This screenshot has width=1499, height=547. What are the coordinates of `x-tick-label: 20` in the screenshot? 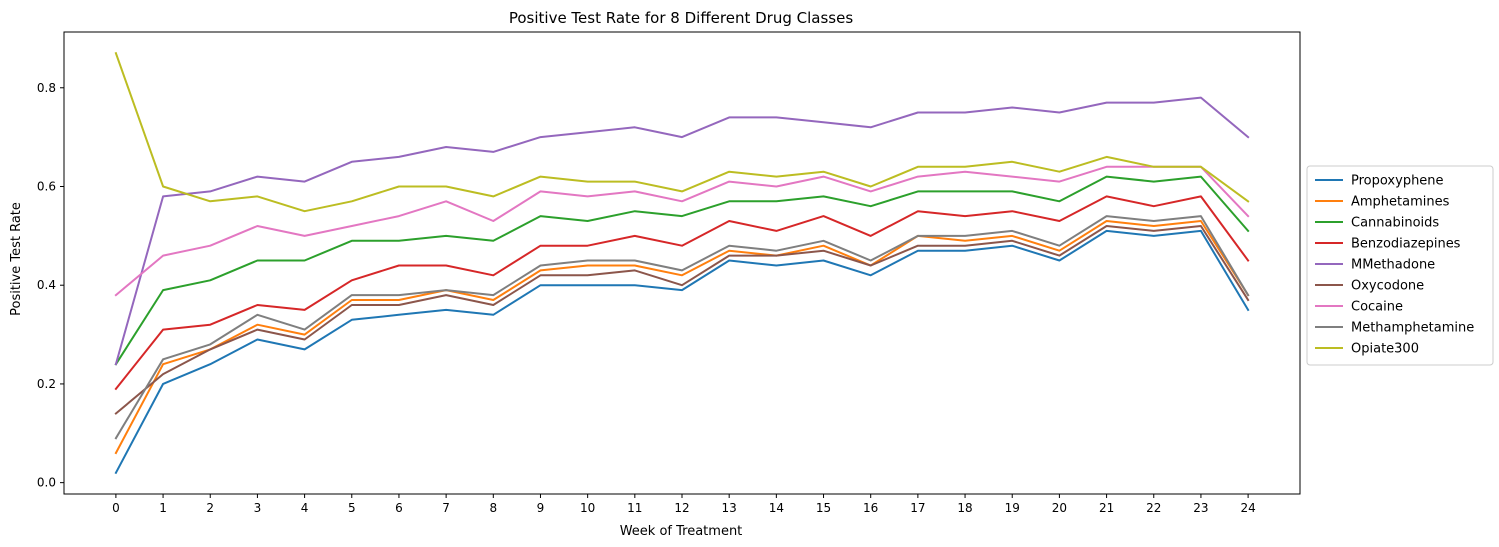 It's located at (1059, 508).